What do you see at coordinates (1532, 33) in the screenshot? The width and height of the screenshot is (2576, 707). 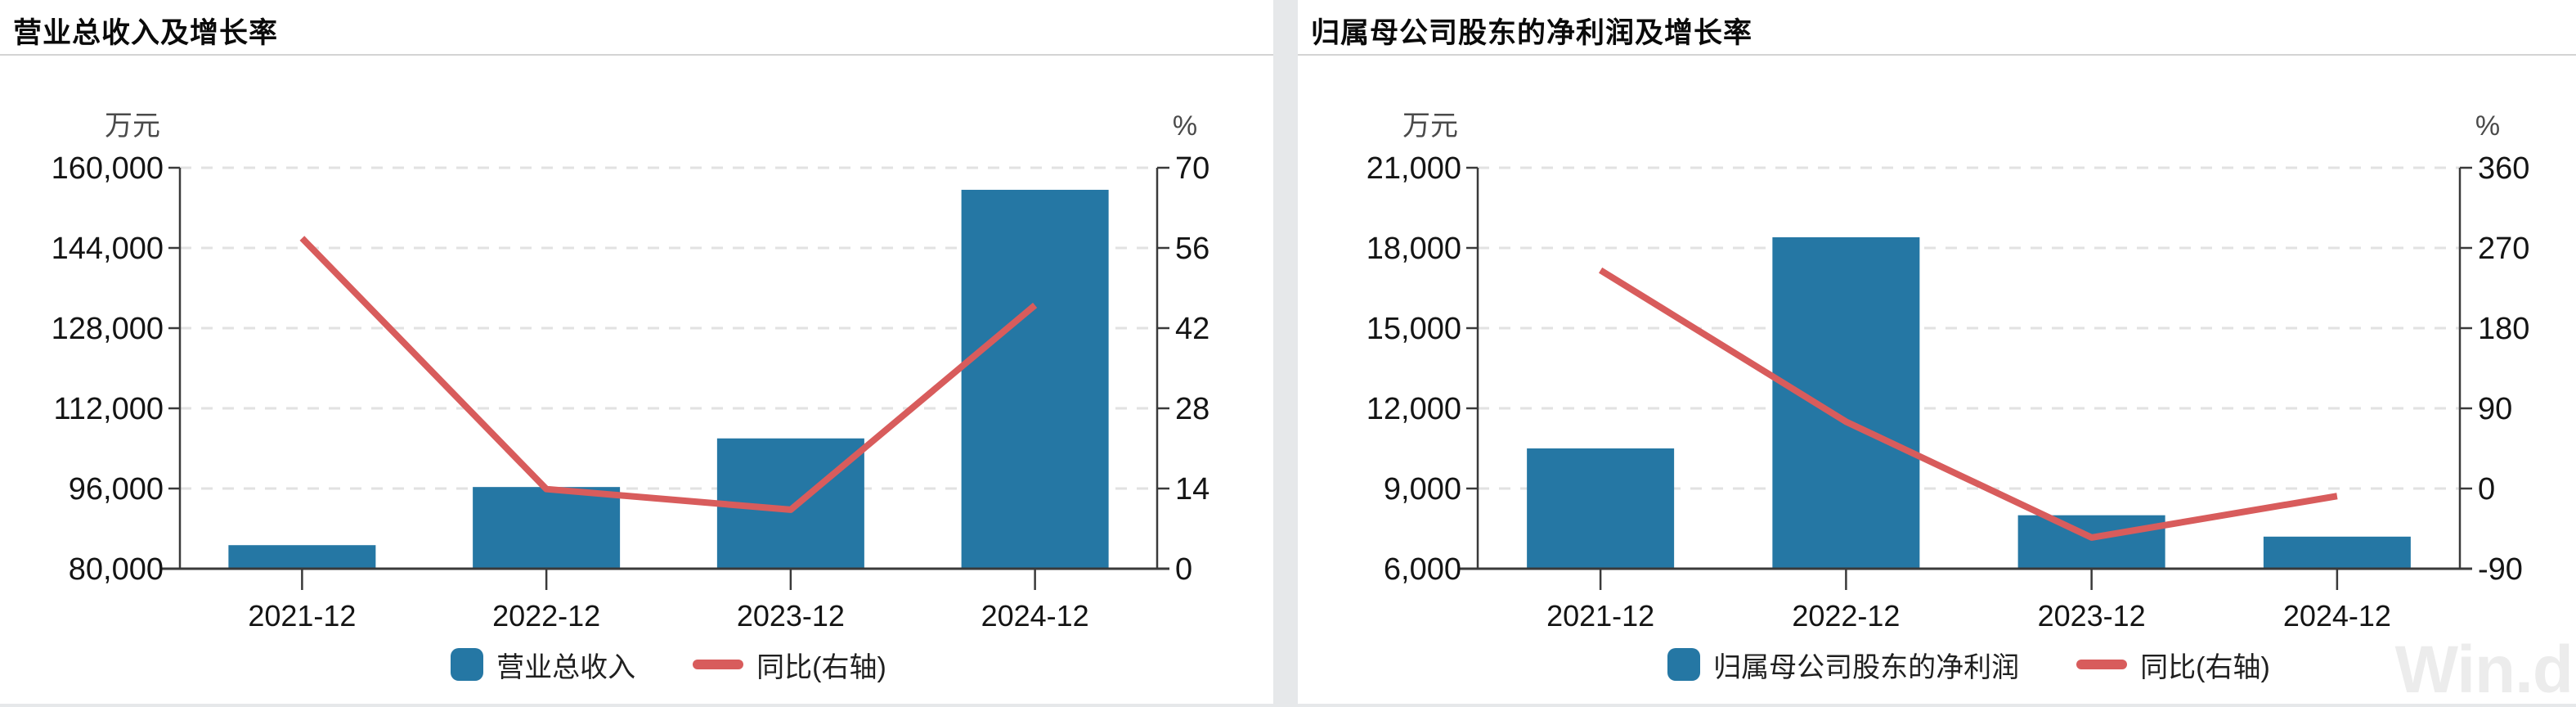 I see `net-profit-chart-title: 归属母公司股东的净利润及增长率` at bounding box center [1532, 33].